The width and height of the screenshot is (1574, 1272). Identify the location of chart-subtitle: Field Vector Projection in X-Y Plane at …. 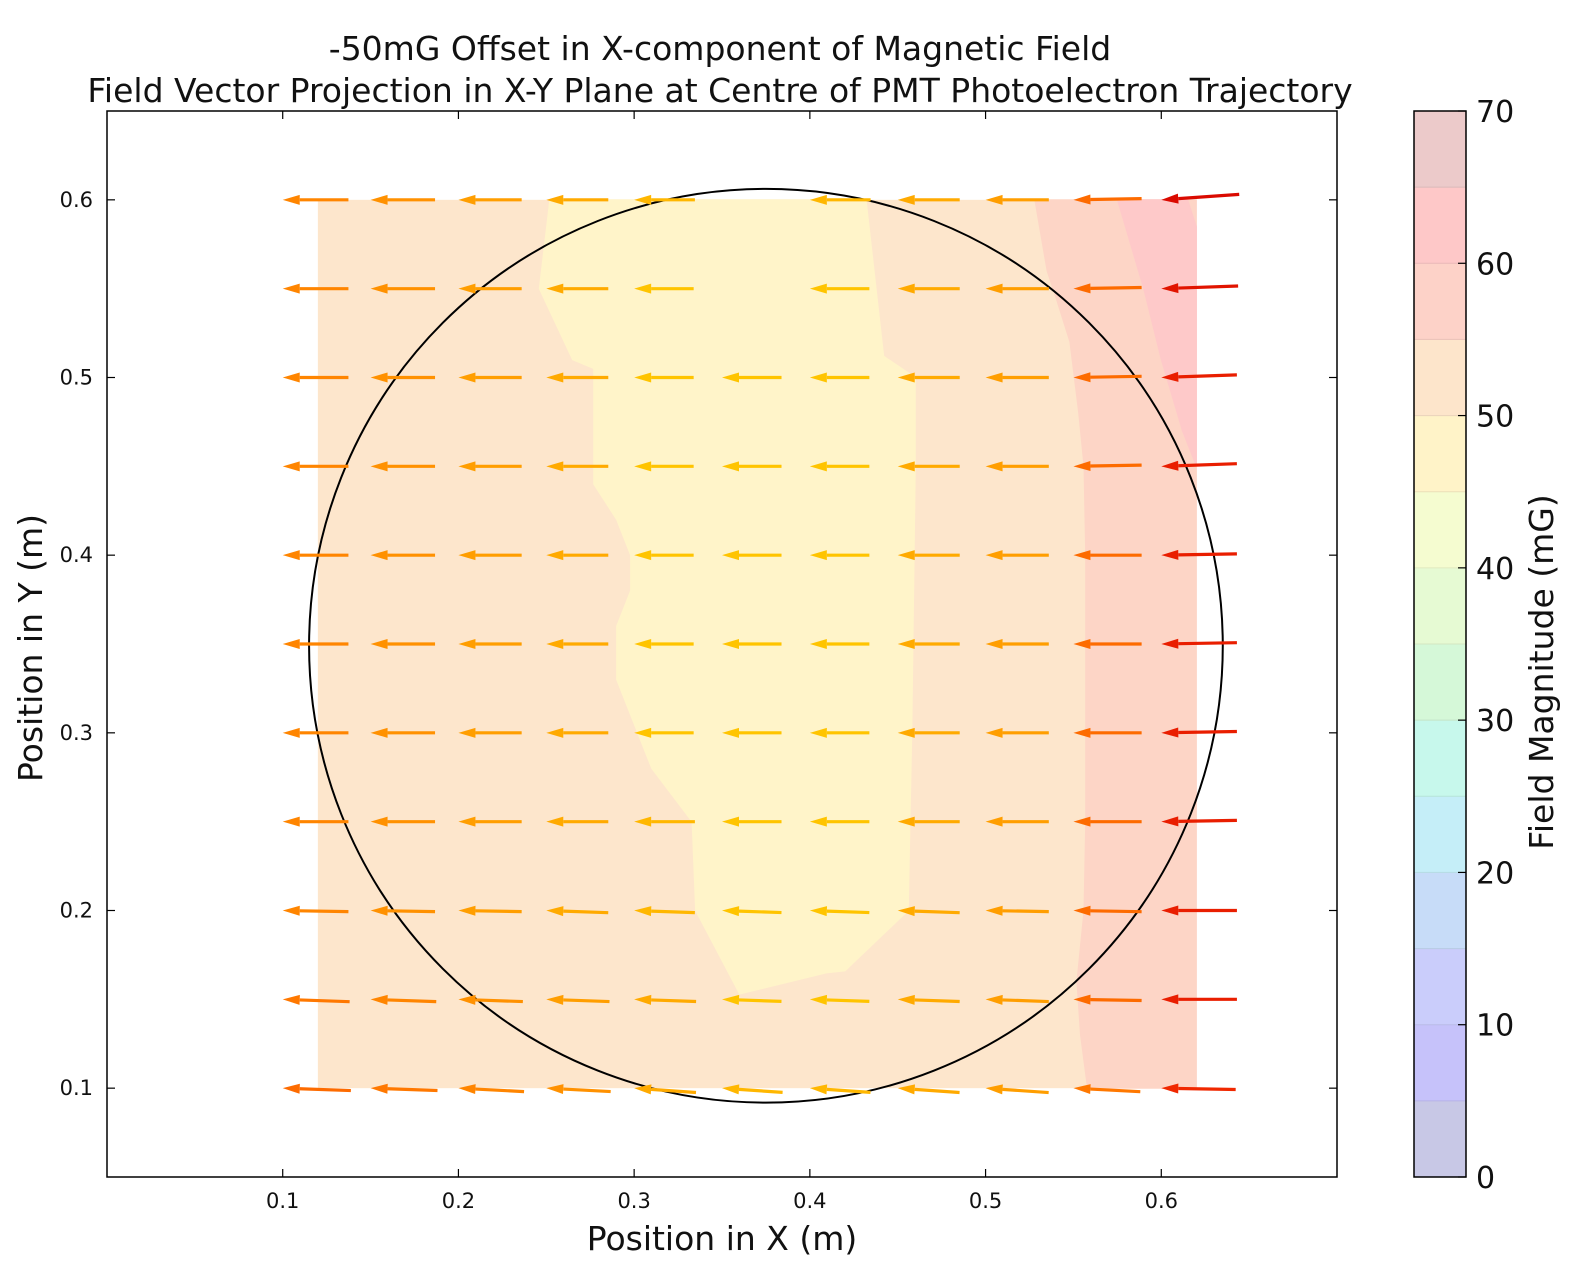
(719, 90).